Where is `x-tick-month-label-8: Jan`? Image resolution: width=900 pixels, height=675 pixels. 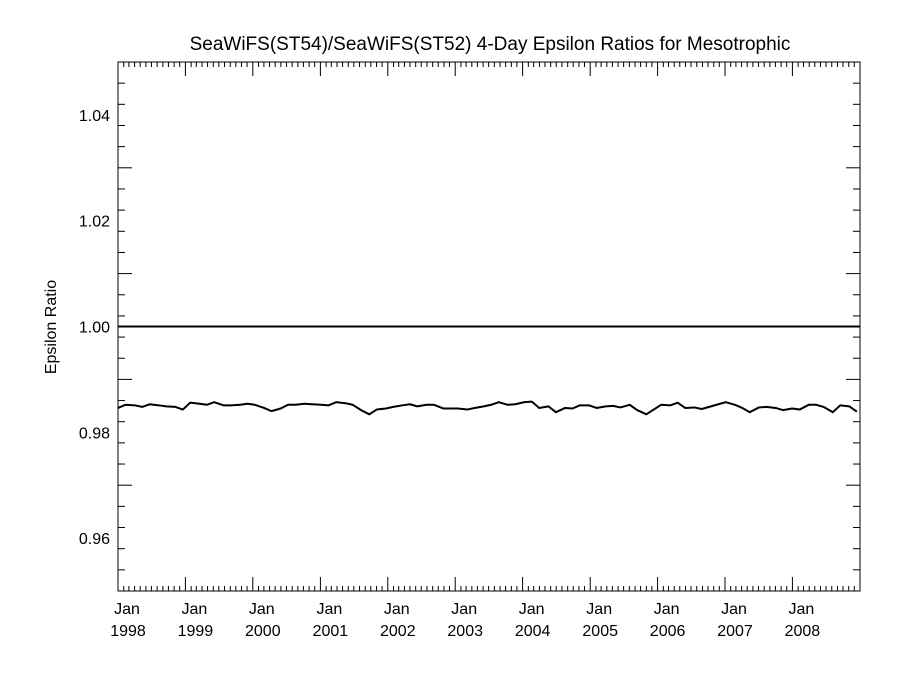
x-tick-month-label-8: Jan is located at coordinates (667, 609).